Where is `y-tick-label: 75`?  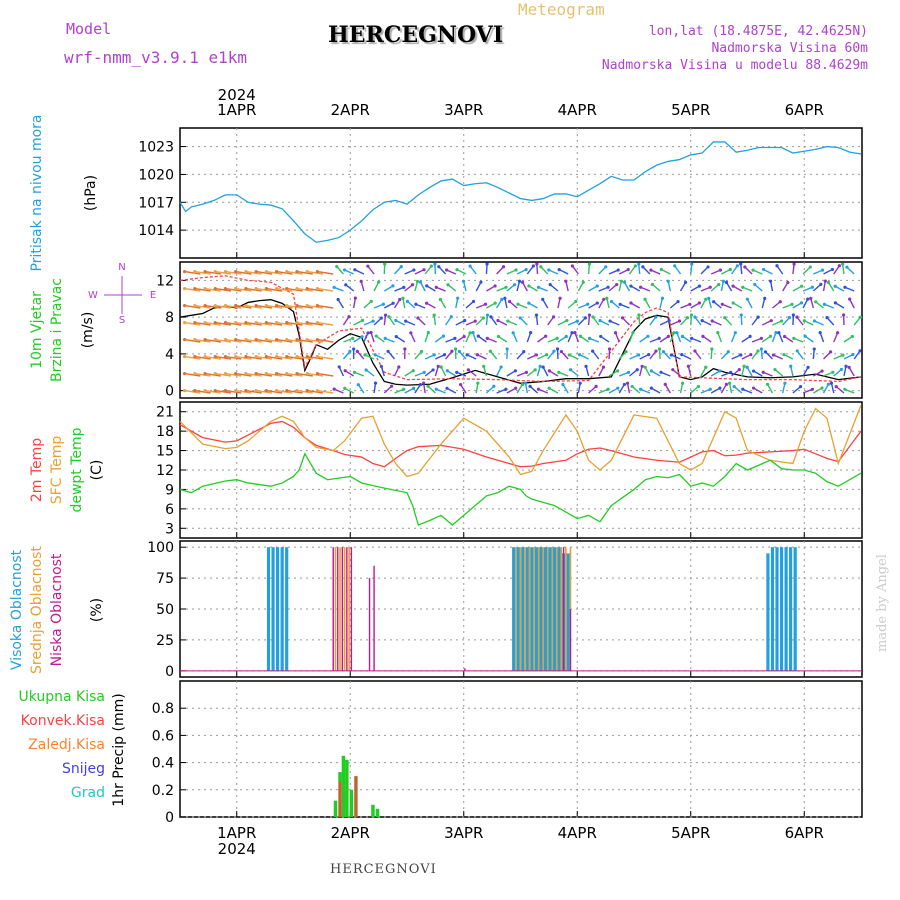 y-tick-label: 75 is located at coordinates (165, 579).